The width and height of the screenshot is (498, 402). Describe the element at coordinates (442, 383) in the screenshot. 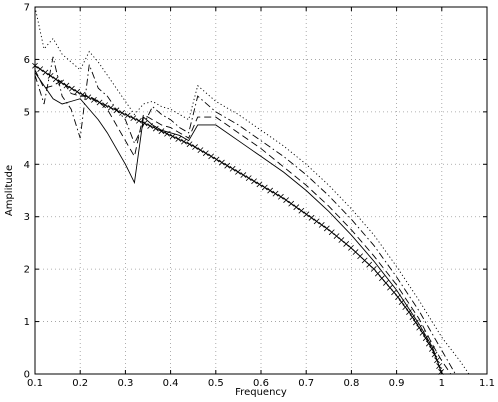

I see `x-tick-label: 1` at that location.